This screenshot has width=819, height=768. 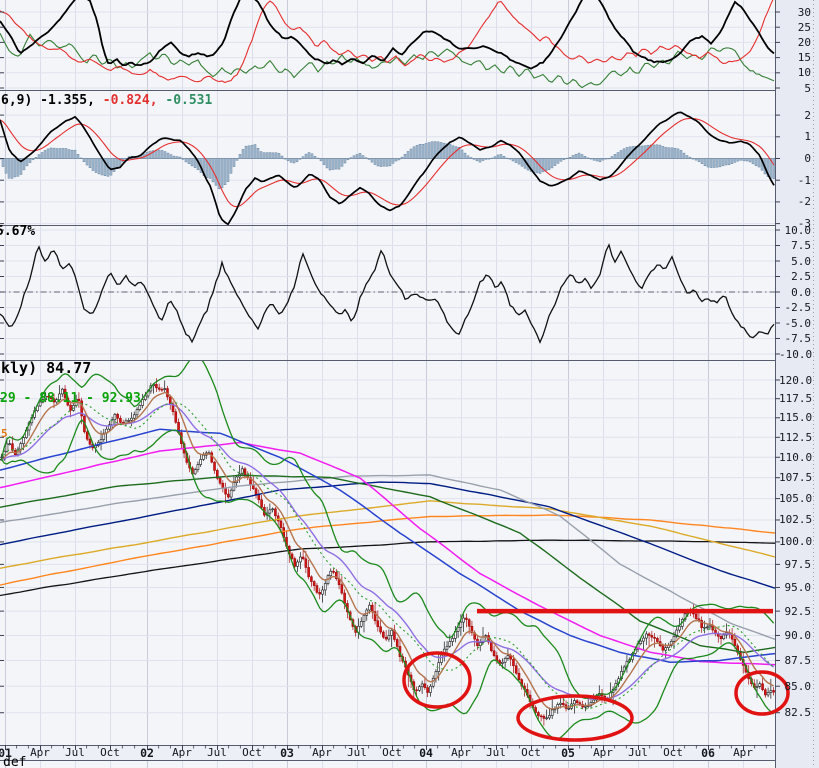 What do you see at coordinates (796, 520) in the screenshot?
I see `y-axis-label: 102.5` at bounding box center [796, 520].